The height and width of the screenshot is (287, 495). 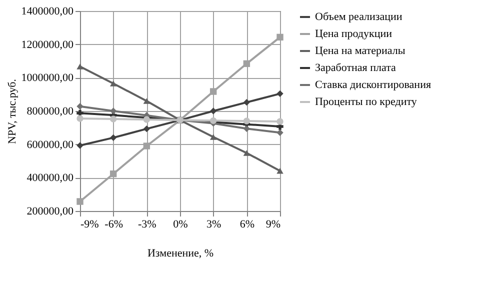 I want to click on x-tick-label: 3%, so click(x=214, y=224).